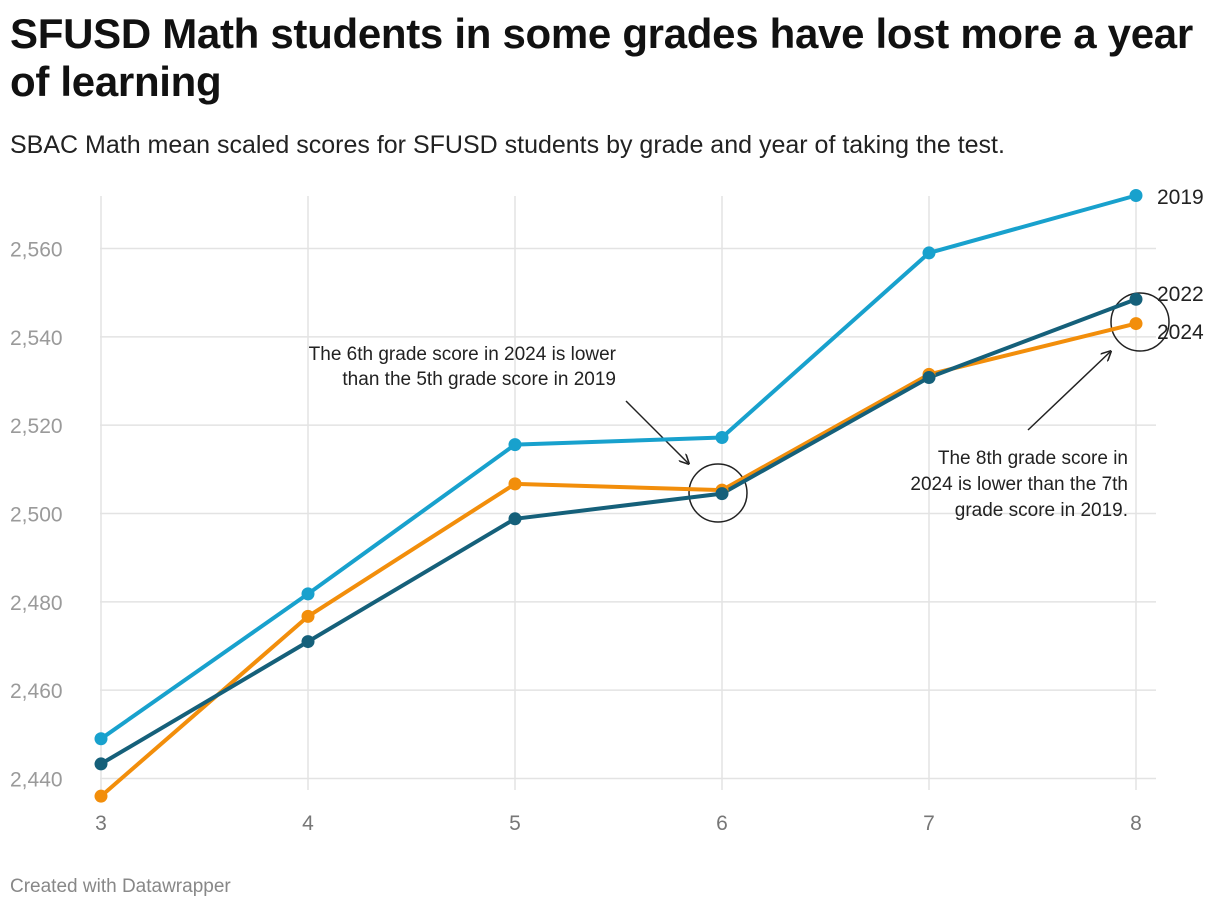 The height and width of the screenshot is (912, 1220). What do you see at coordinates (308, 823) in the screenshot?
I see `x-tick-label: 4` at bounding box center [308, 823].